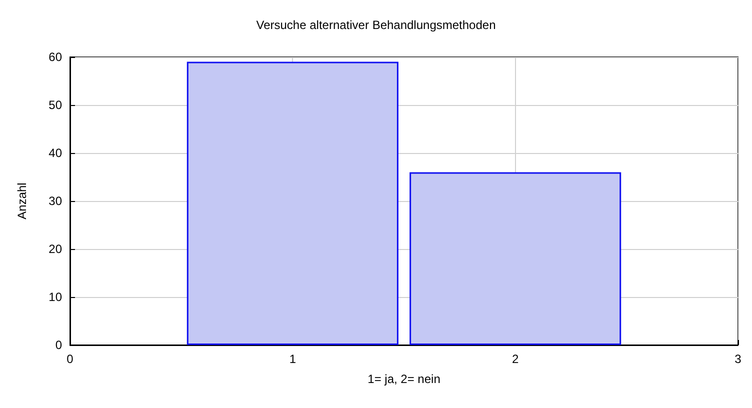  Describe the element at coordinates (55, 153) in the screenshot. I see `y-tick-label: 40` at that location.